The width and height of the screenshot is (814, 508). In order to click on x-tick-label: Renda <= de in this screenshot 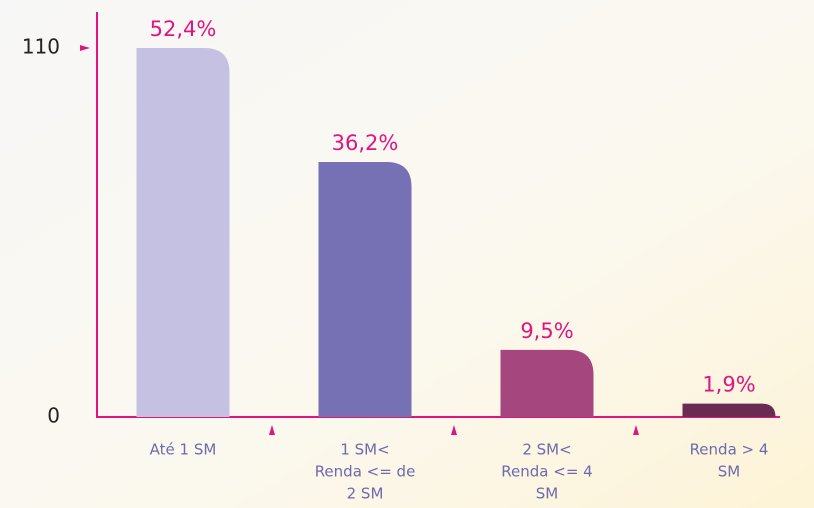, I will do `click(365, 472)`.